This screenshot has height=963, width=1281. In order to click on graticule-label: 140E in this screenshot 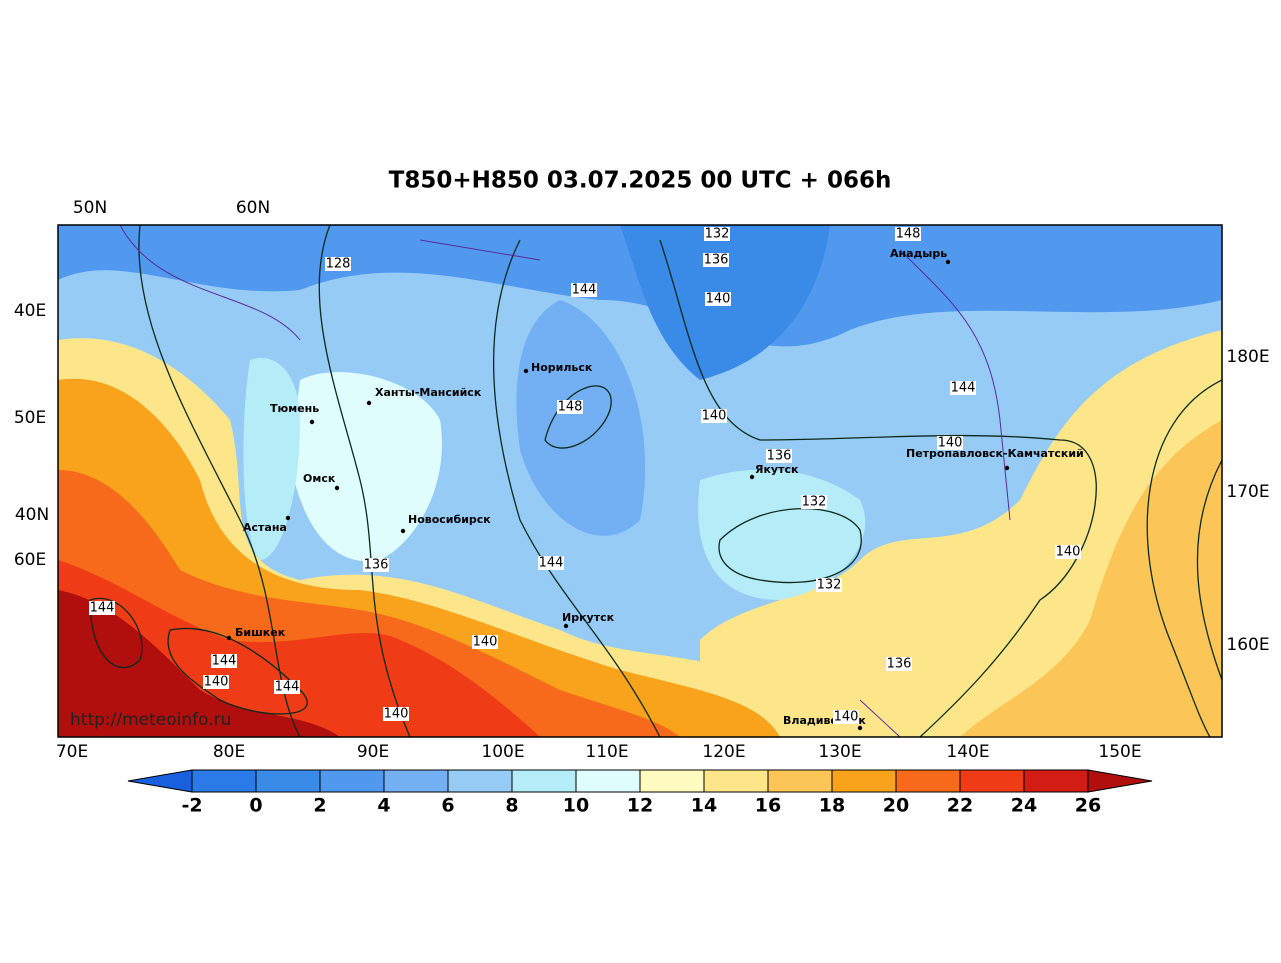, I will do `click(967, 752)`.